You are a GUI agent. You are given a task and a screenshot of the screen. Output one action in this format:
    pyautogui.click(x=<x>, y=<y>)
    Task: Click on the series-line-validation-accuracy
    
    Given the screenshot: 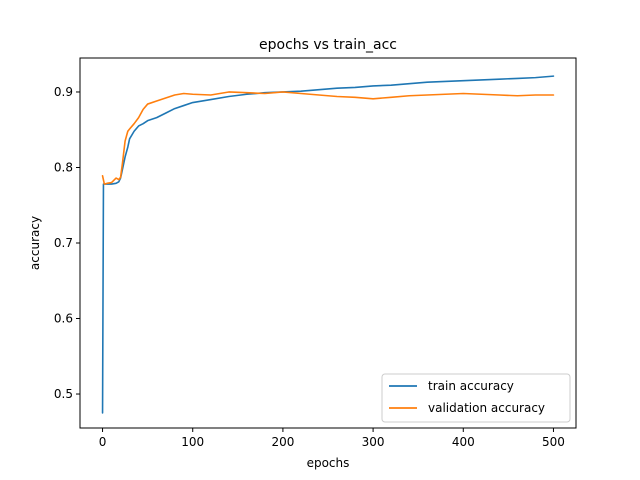 What is the action you would take?
    pyautogui.click(x=328, y=138)
    